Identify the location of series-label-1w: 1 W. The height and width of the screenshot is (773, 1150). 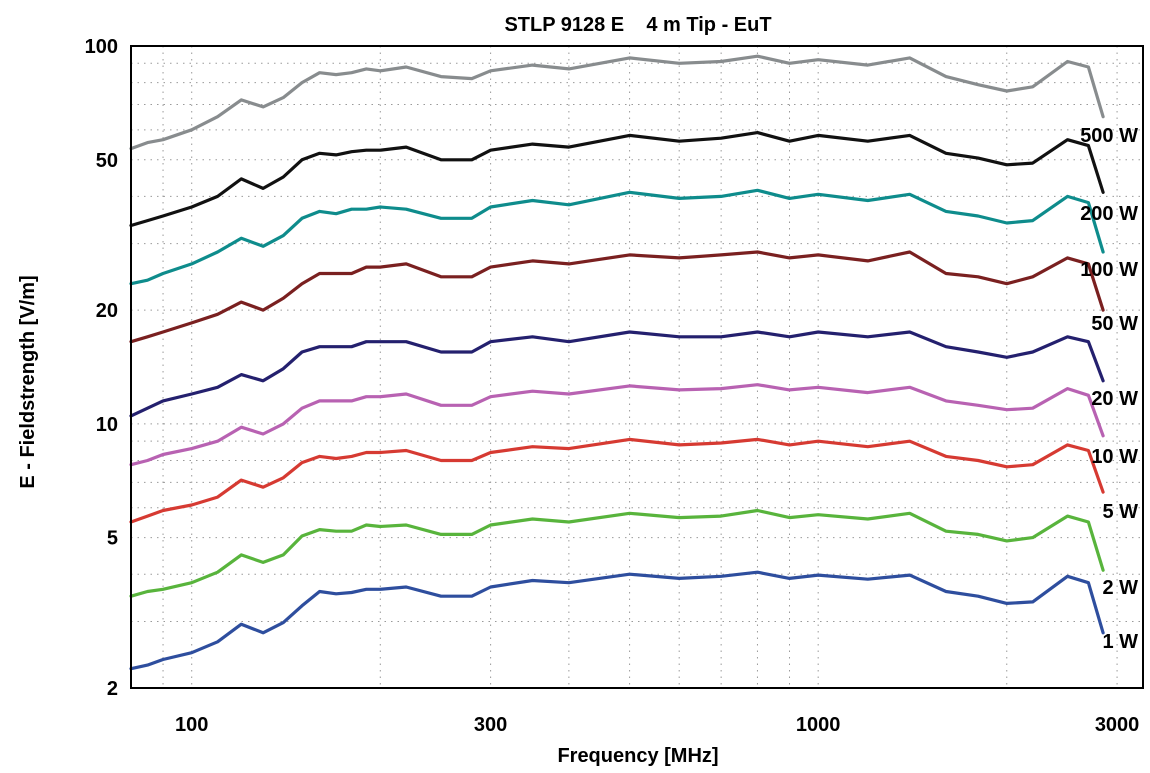
(1120, 642).